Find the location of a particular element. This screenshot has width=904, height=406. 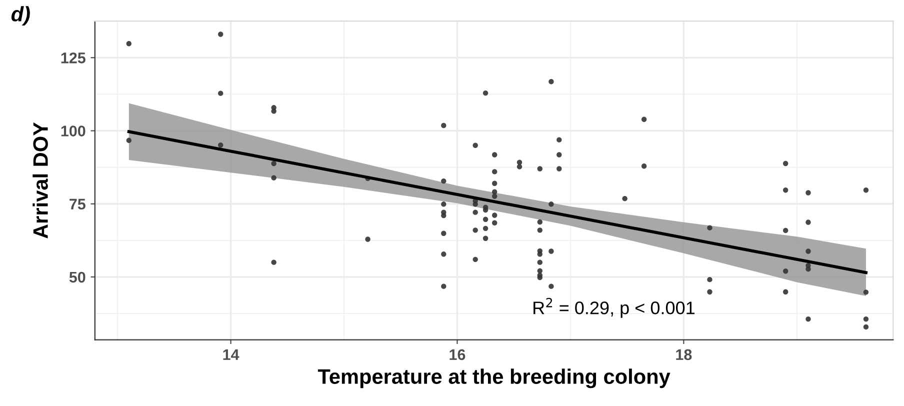

y-tick-label: 75 is located at coordinates (78, 204).